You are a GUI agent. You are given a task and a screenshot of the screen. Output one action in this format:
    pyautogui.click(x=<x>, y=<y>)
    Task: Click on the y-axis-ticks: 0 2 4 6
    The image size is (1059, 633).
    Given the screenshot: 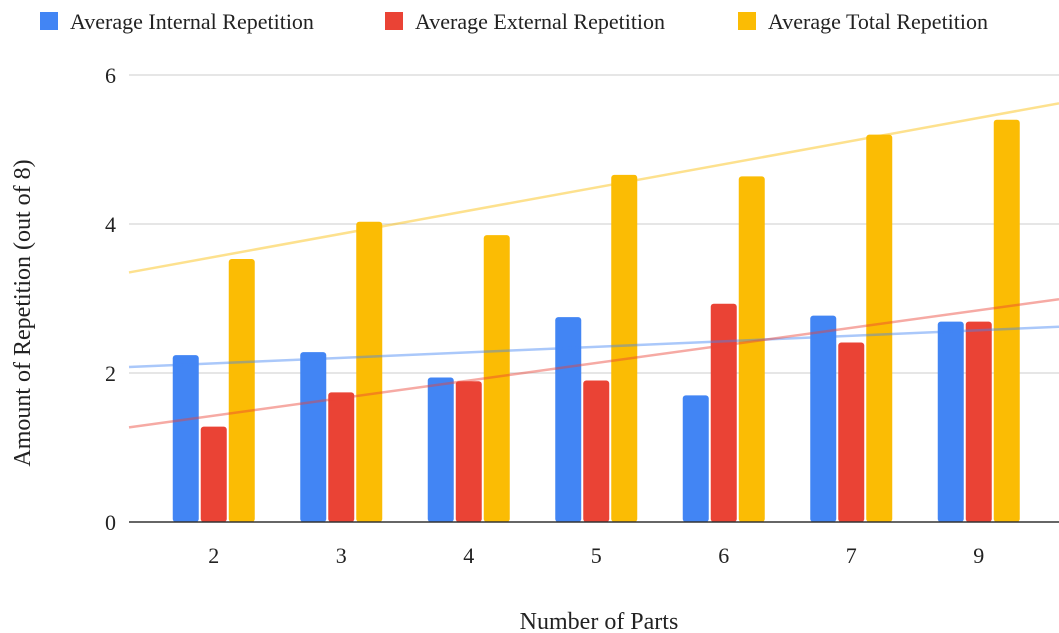 What is the action you would take?
    pyautogui.click(x=110, y=299)
    